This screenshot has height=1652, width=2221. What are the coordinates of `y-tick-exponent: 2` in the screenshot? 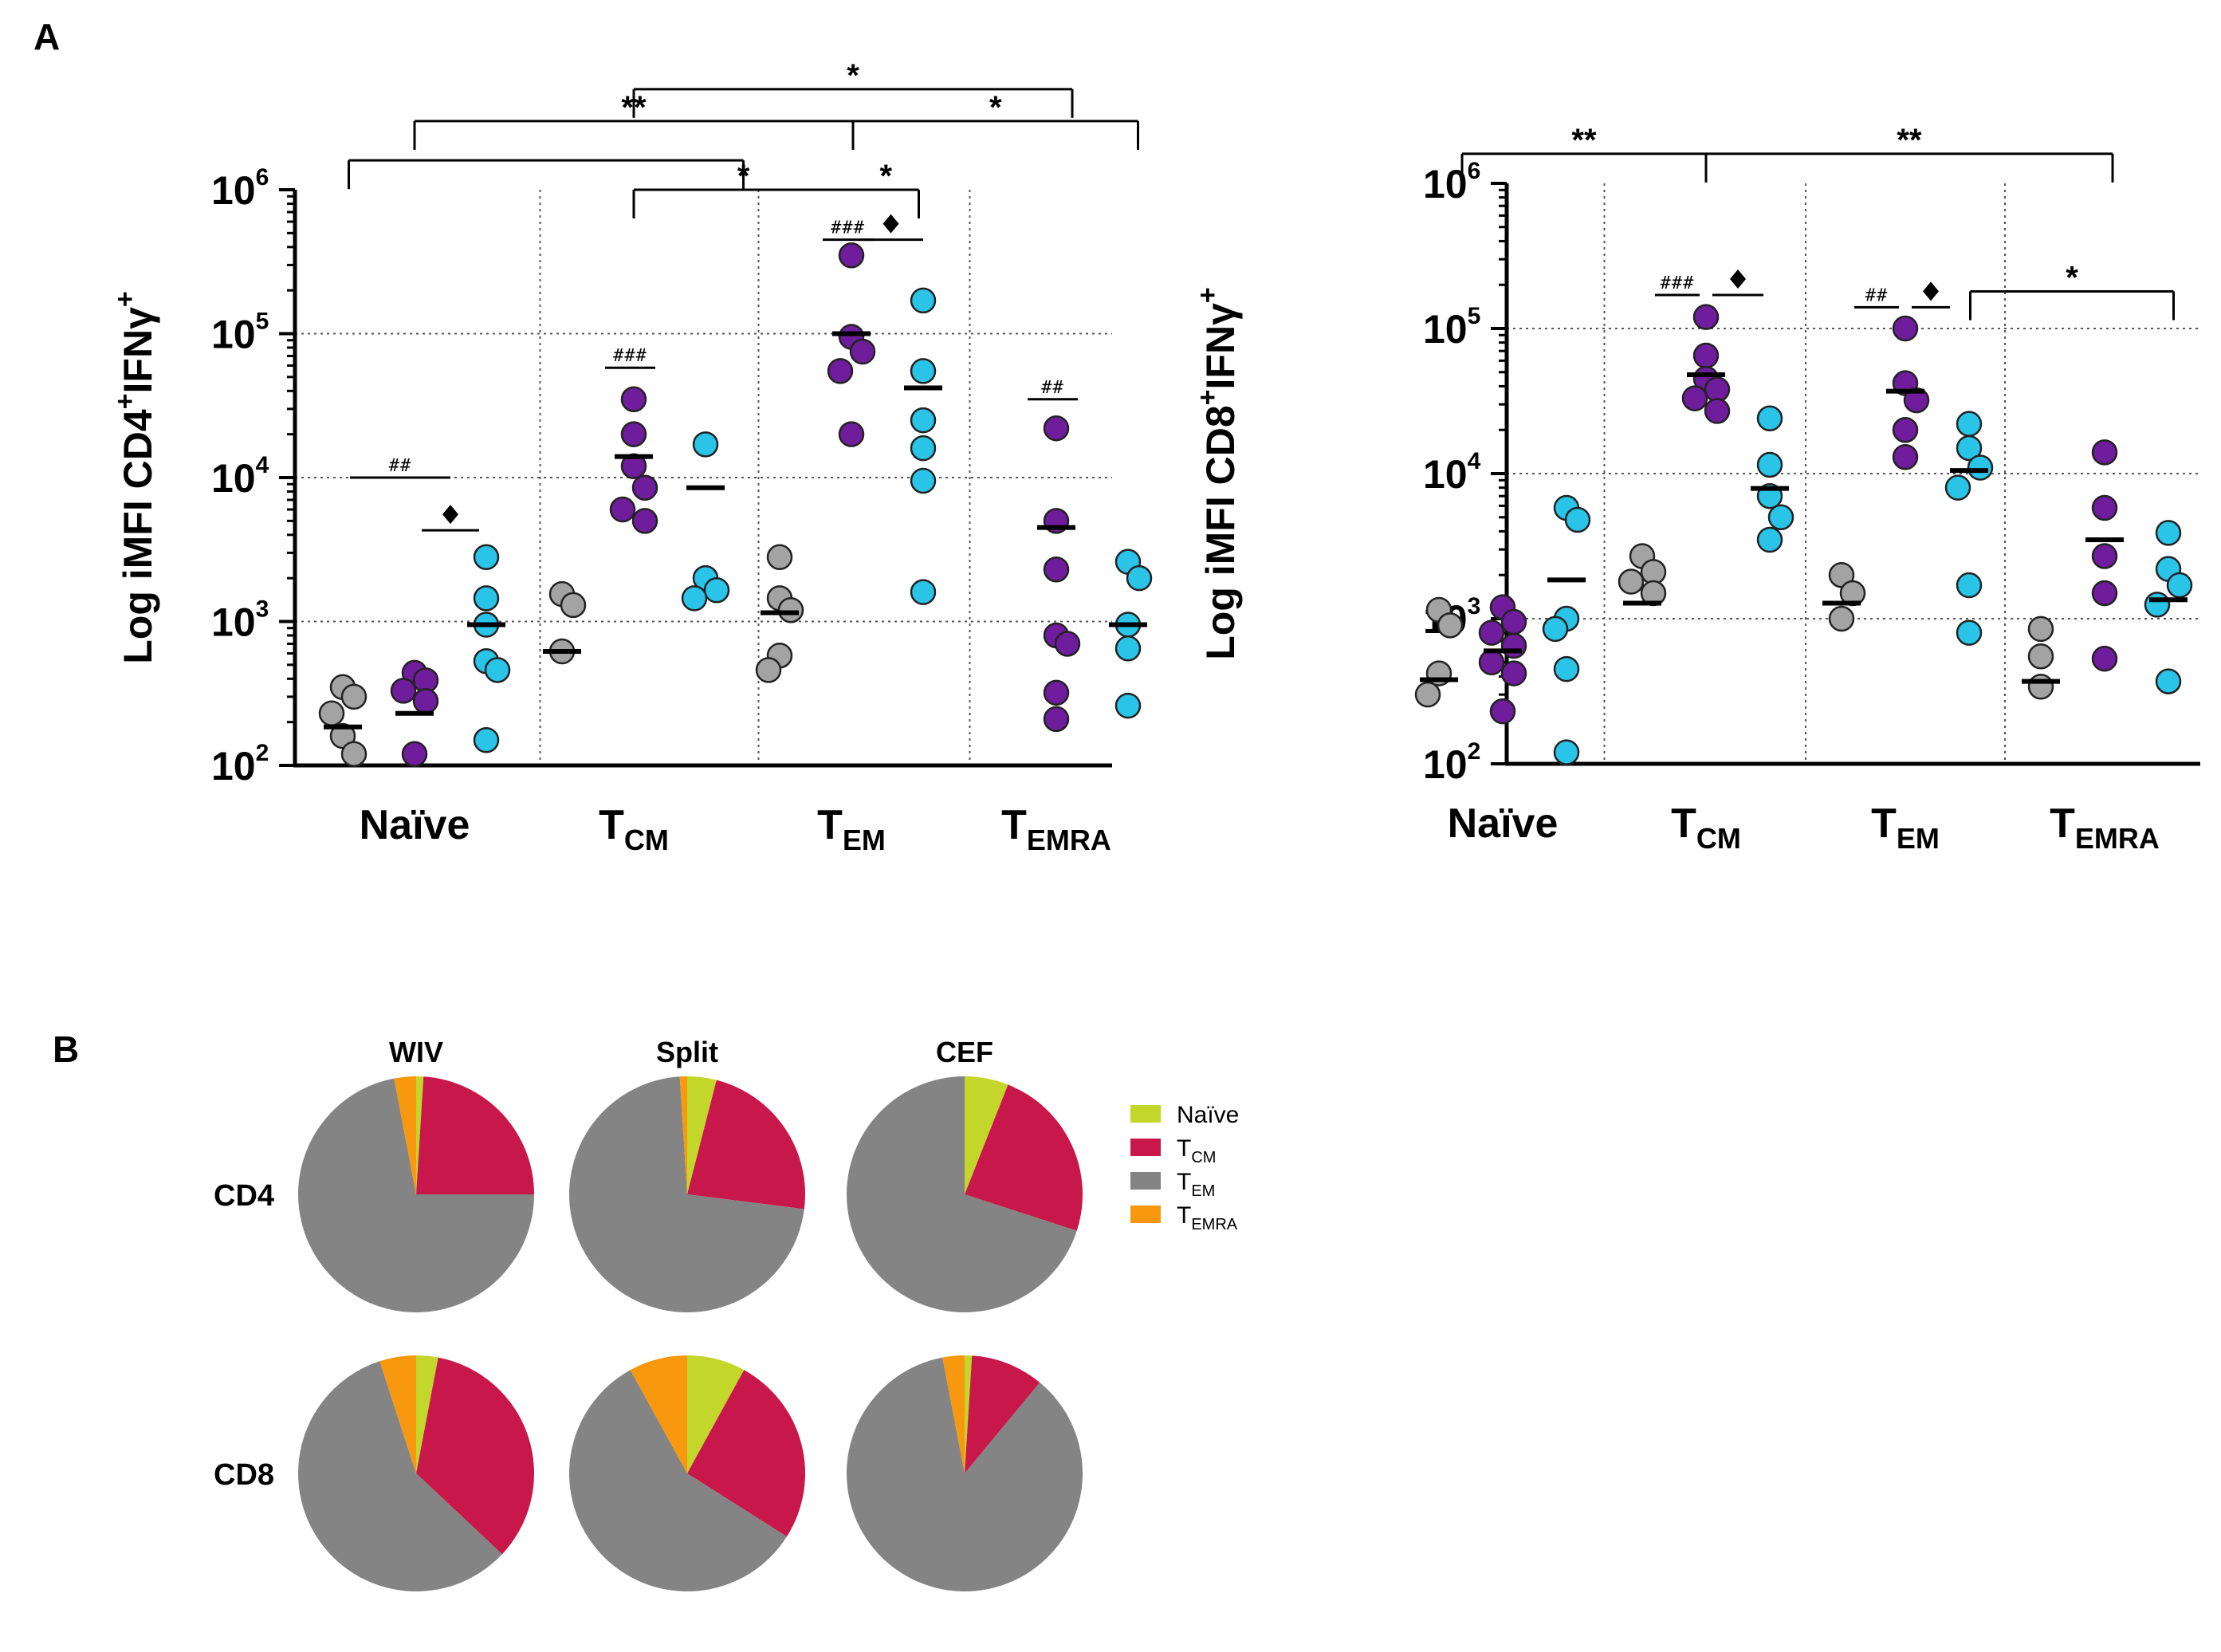 It's located at (1474, 751).